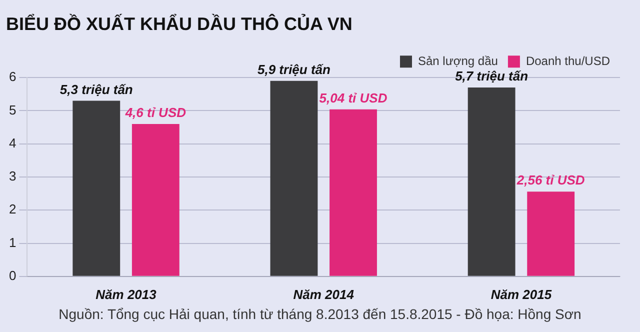  Describe the element at coordinates (96, 89) in the screenshot. I see `data-label: 5,3 triệu tấn` at that location.